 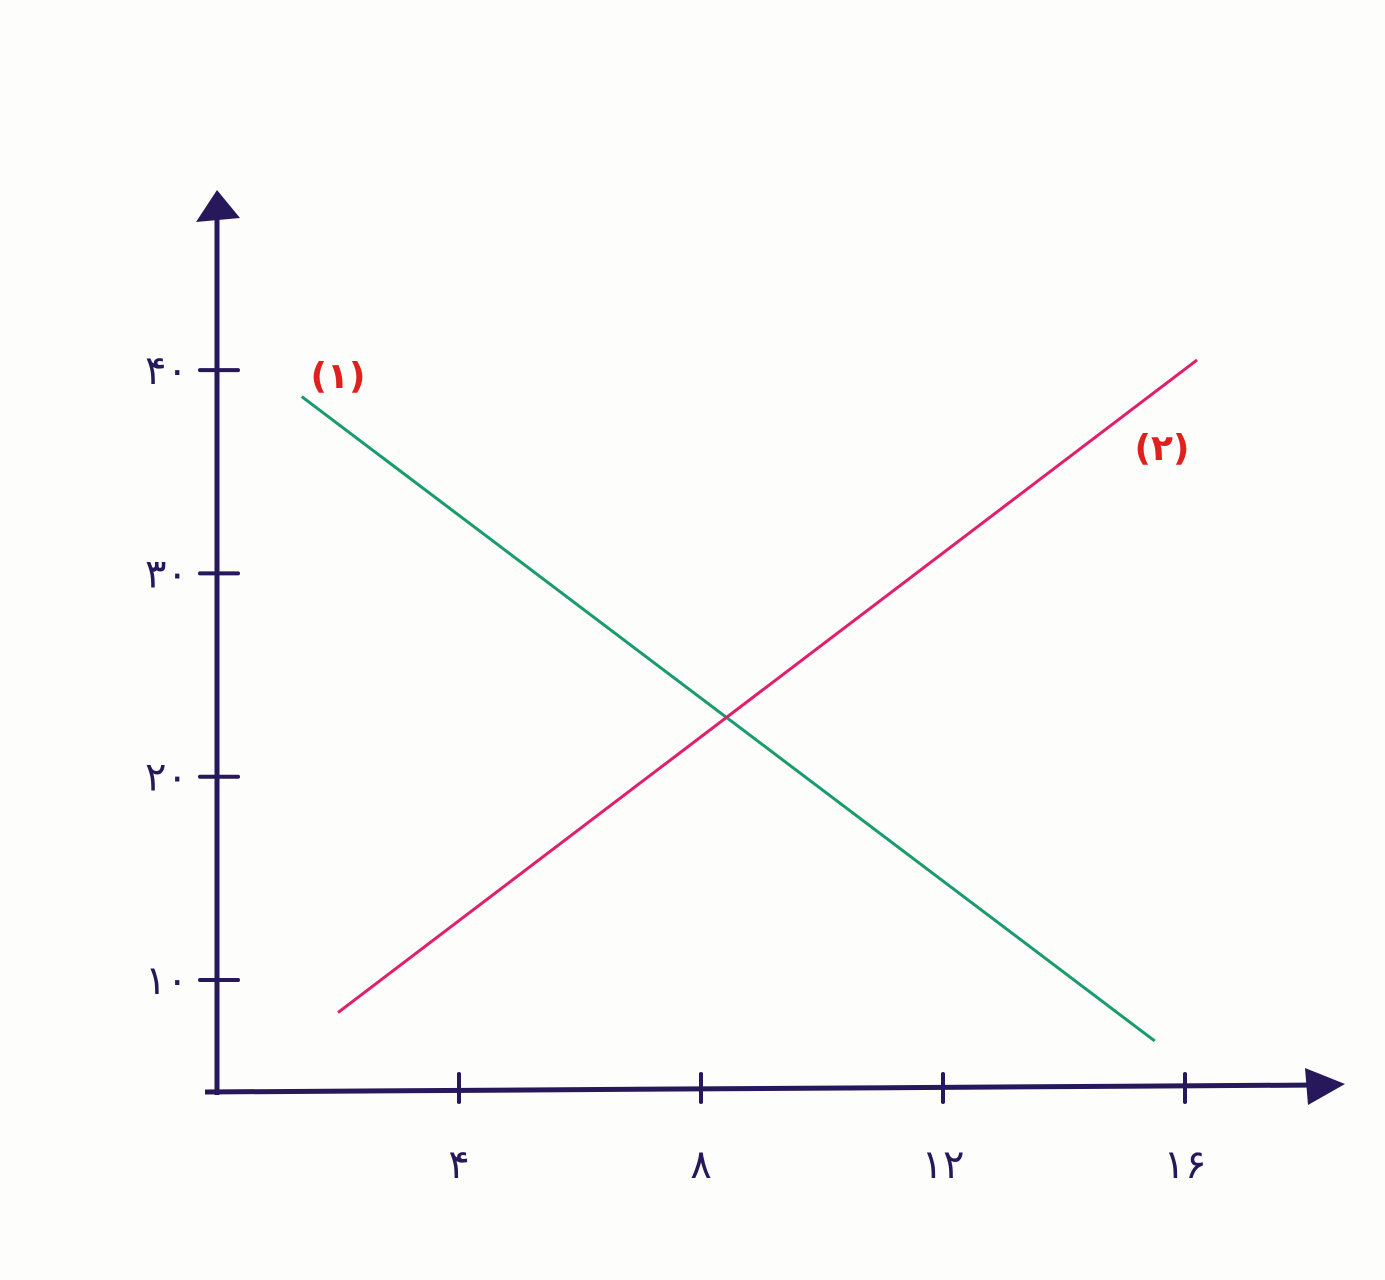 I want to click on y-tick-label: ۱۰, so click(x=166, y=981).